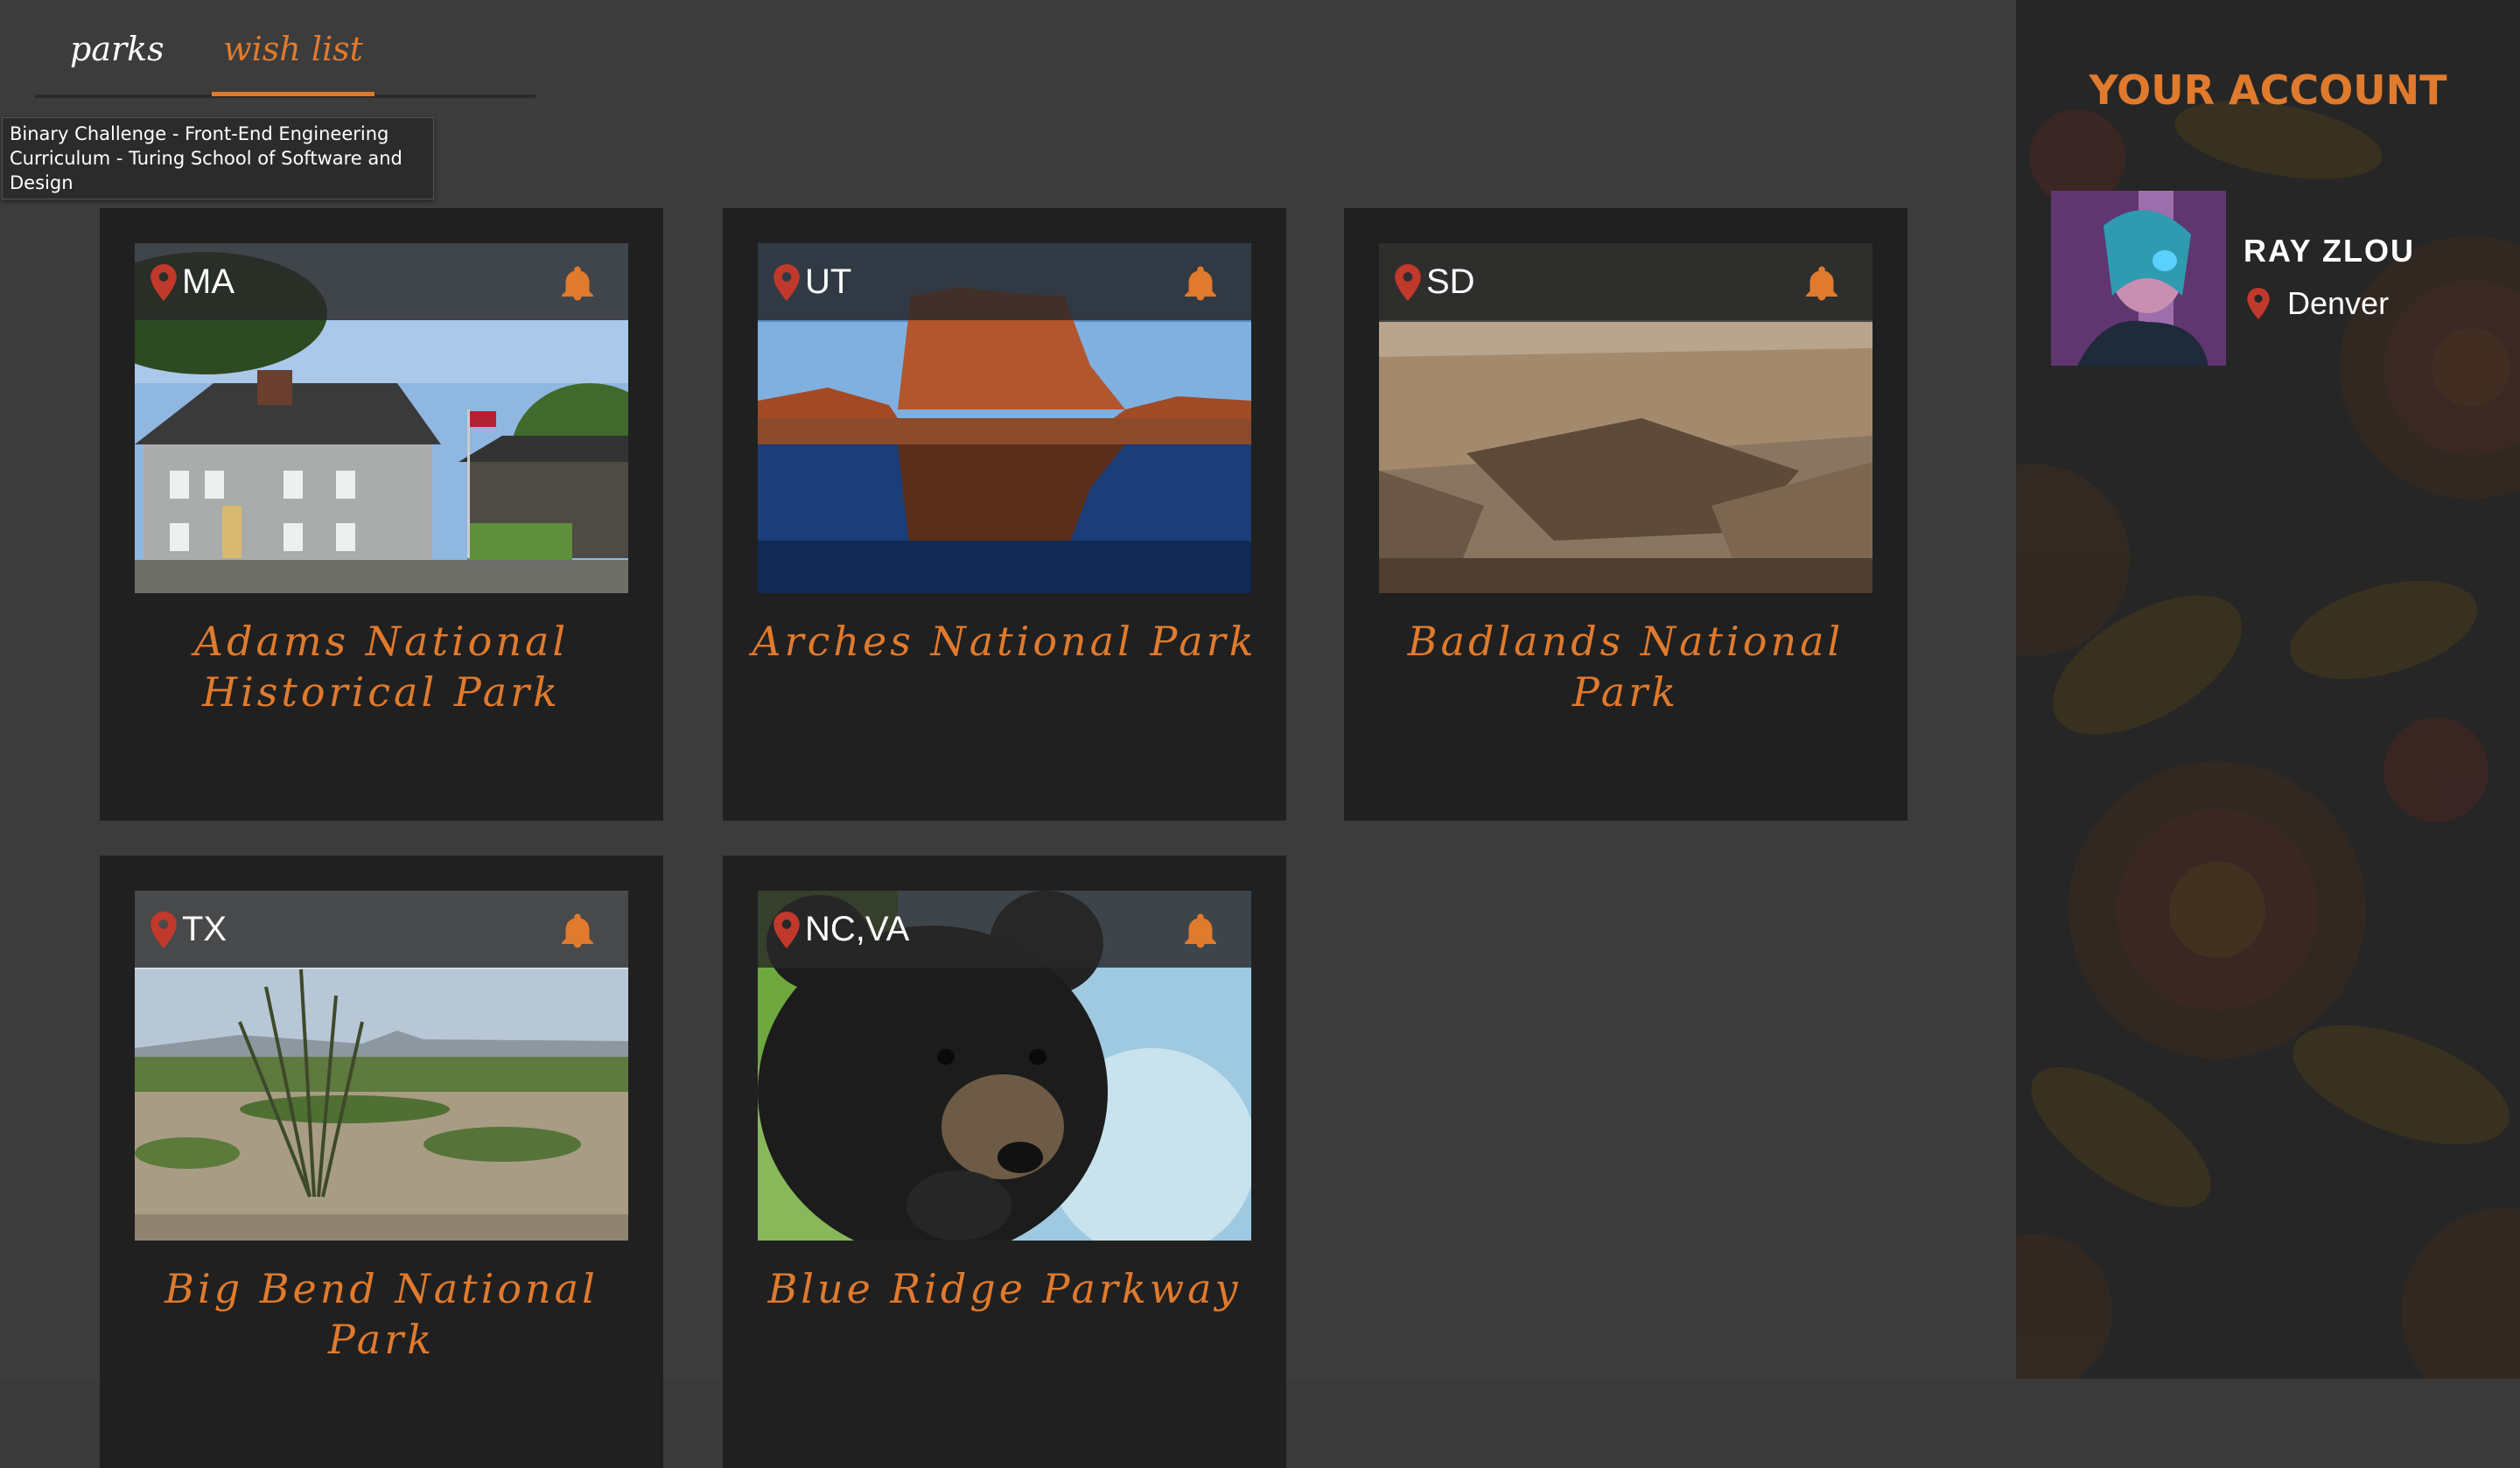  Describe the element at coordinates (117, 49) in the screenshot. I see `tab-parks: parks` at that location.